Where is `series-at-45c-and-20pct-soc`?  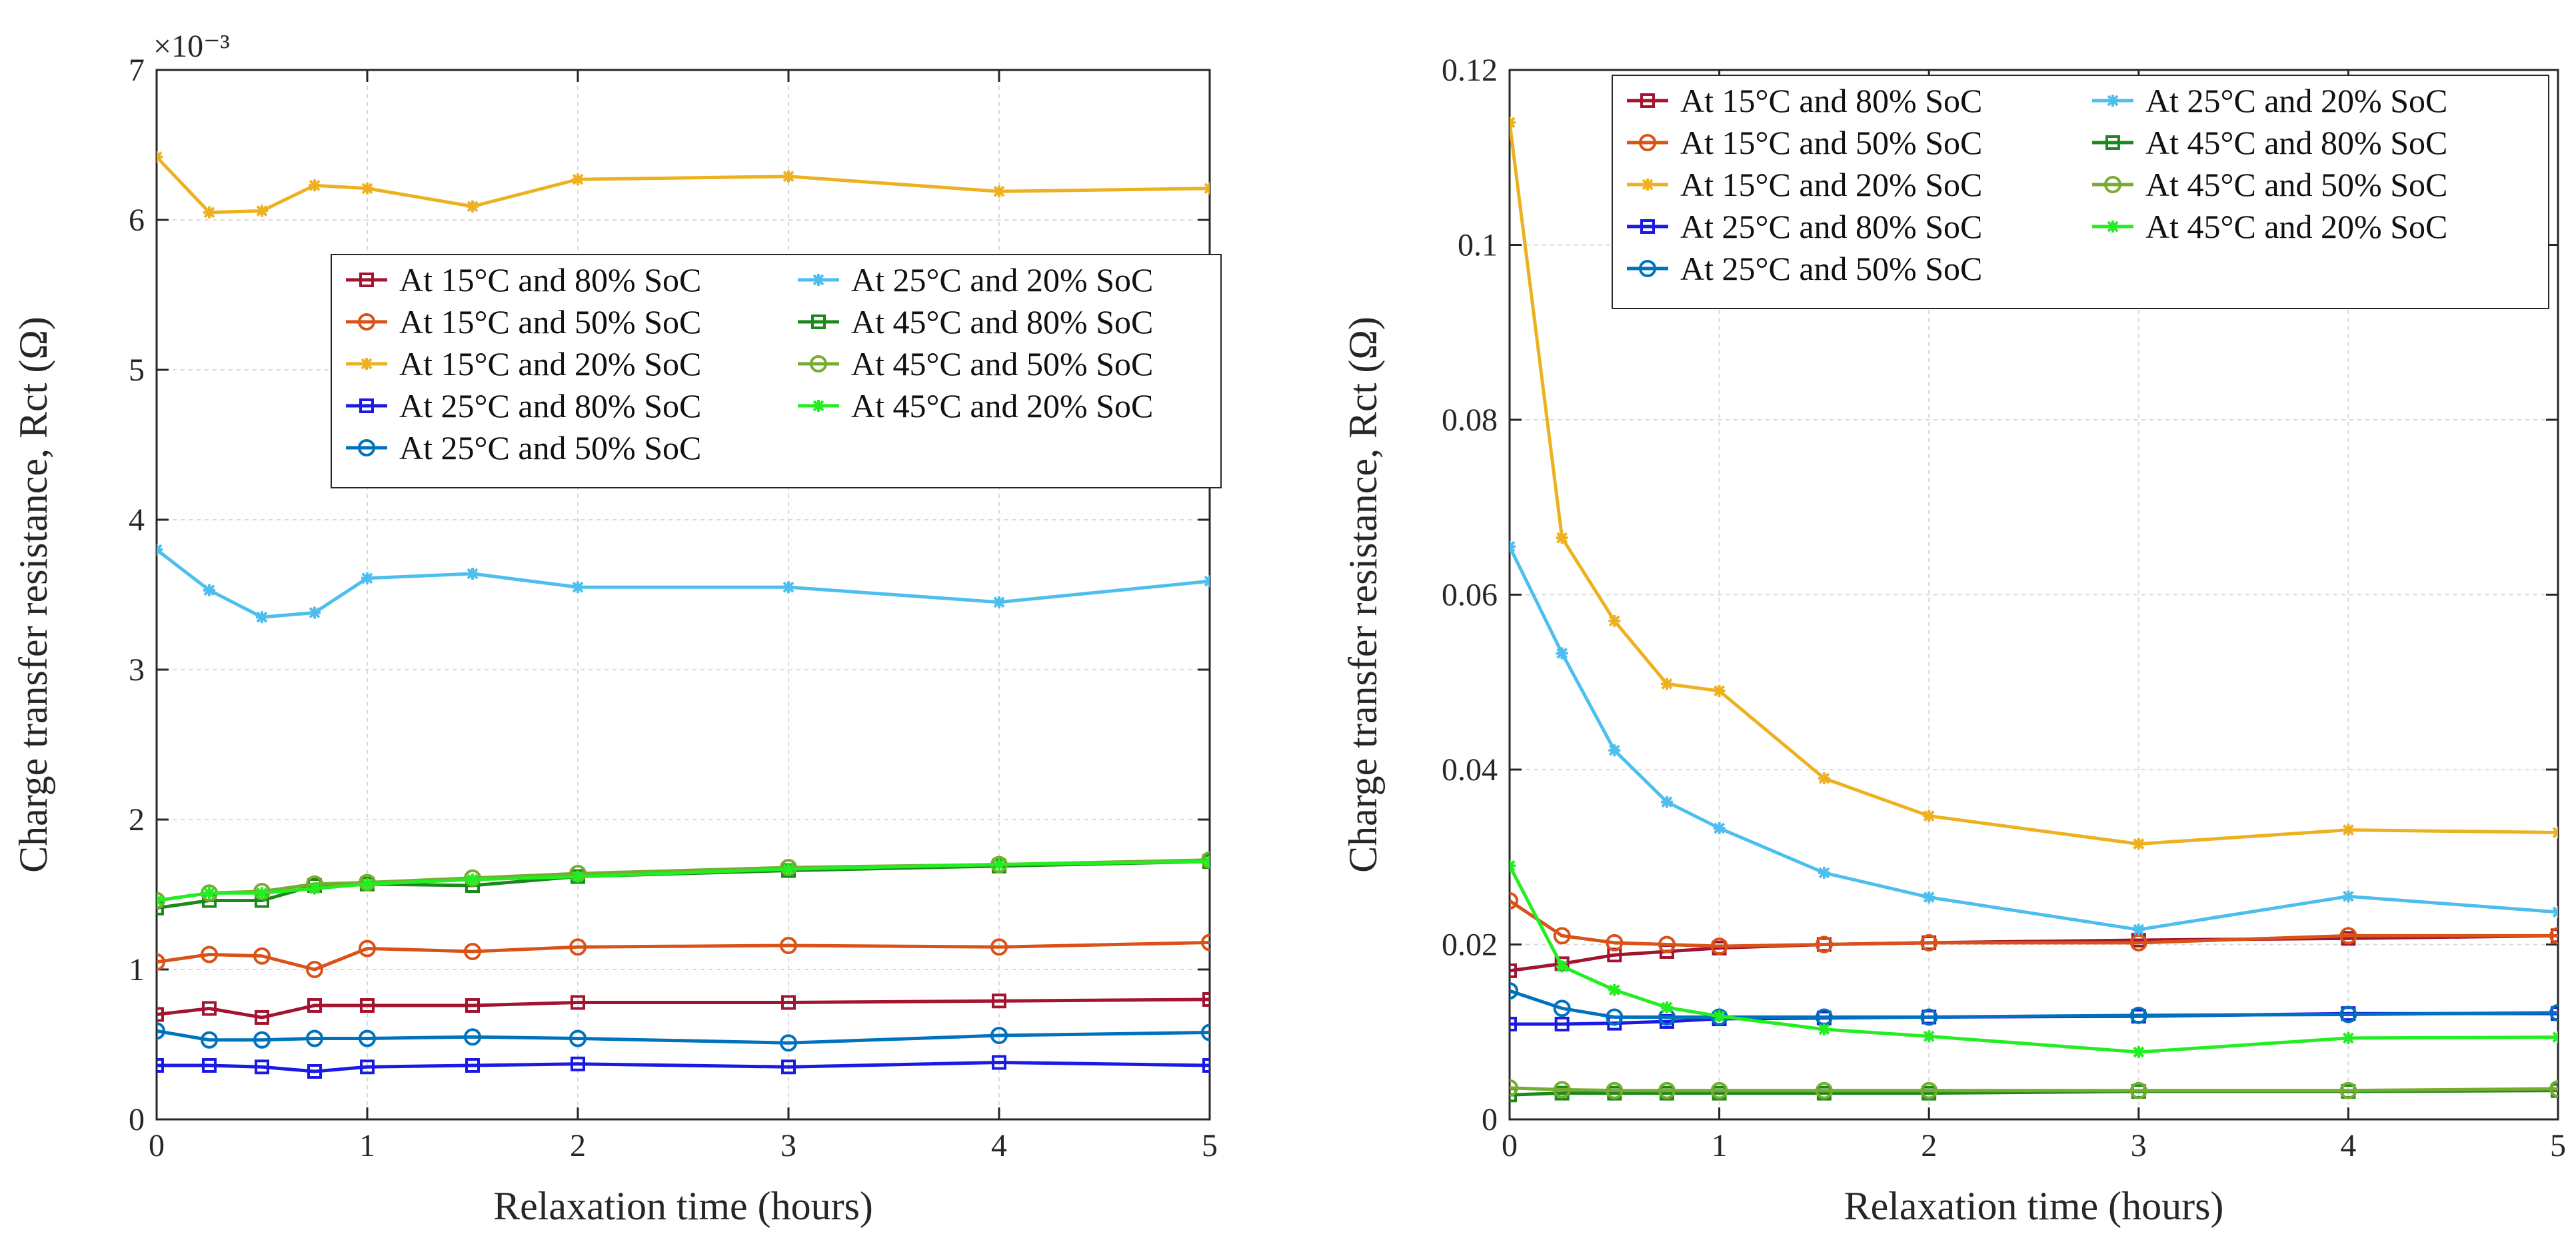 series-at-45c-and-20pct-soc is located at coordinates (683, 881).